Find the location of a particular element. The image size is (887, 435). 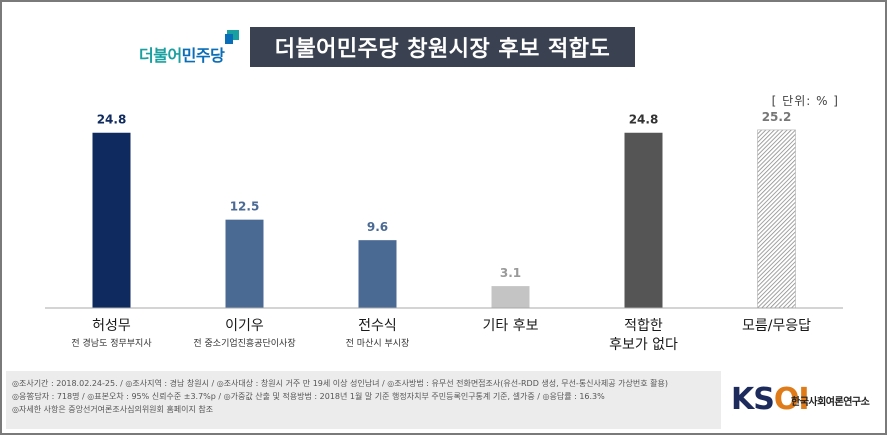

category-subtitle-1: 전 중소기업진흥공단이사장 is located at coordinates (244, 343).